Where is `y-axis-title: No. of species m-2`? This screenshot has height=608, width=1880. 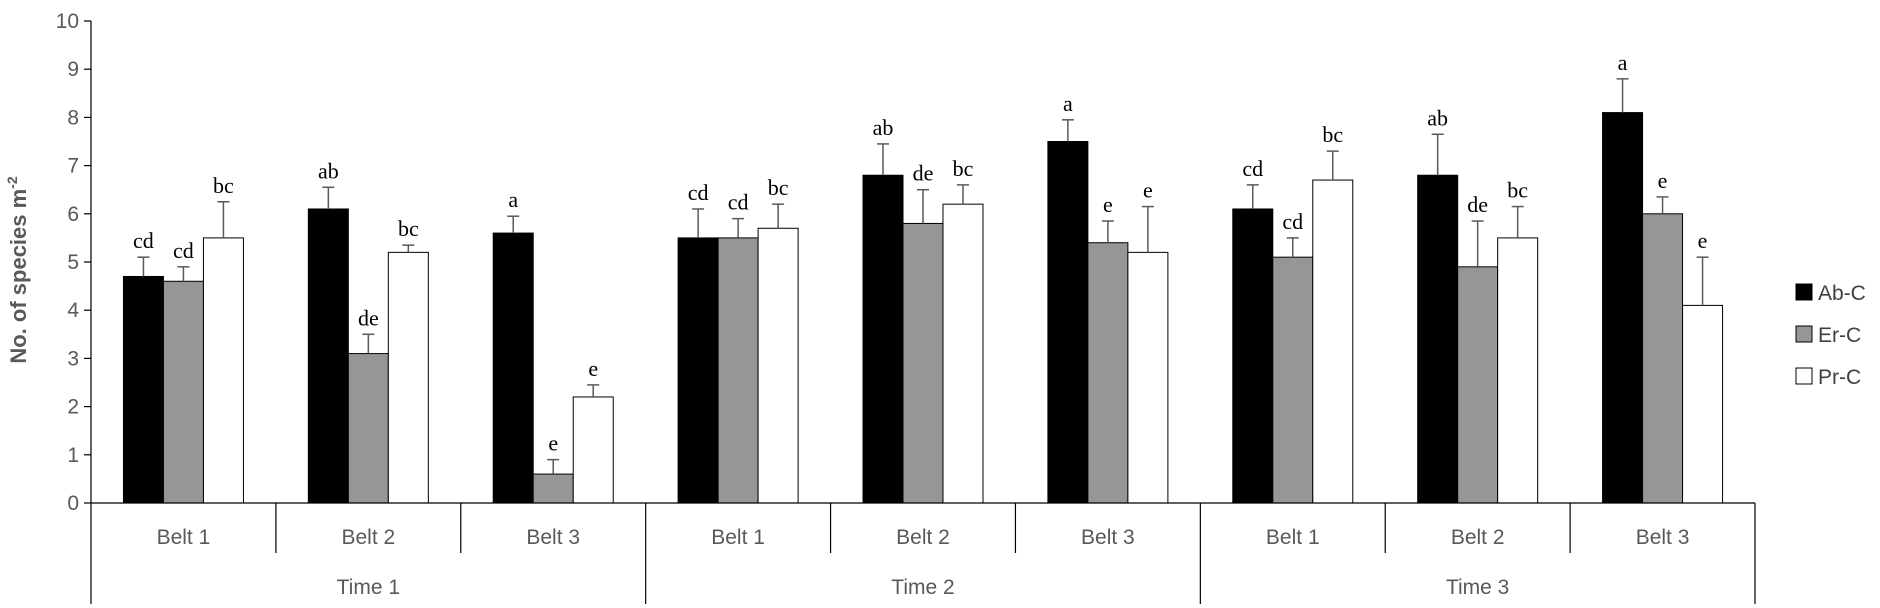
y-axis-title: No. of species m-2 is located at coordinates (17, 270).